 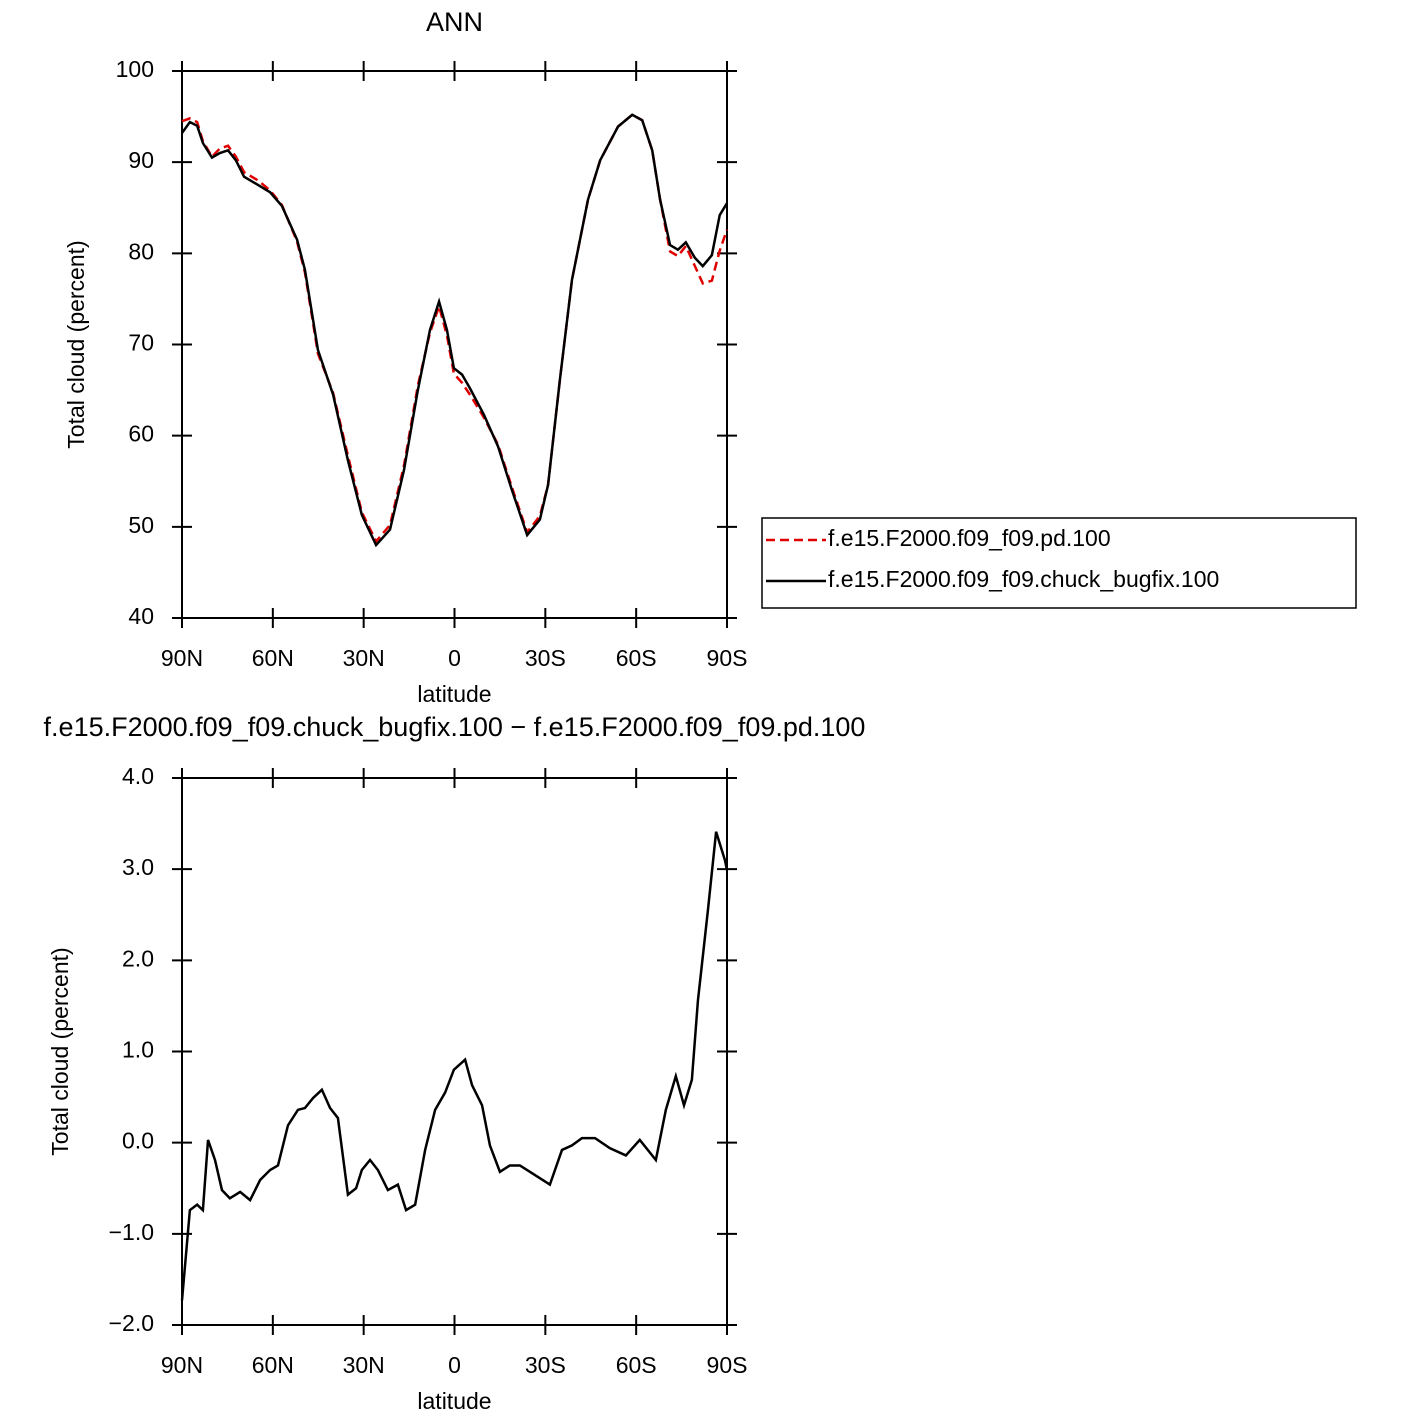 What do you see at coordinates (141, 434) in the screenshot?
I see `y-tick-label: 60` at bounding box center [141, 434].